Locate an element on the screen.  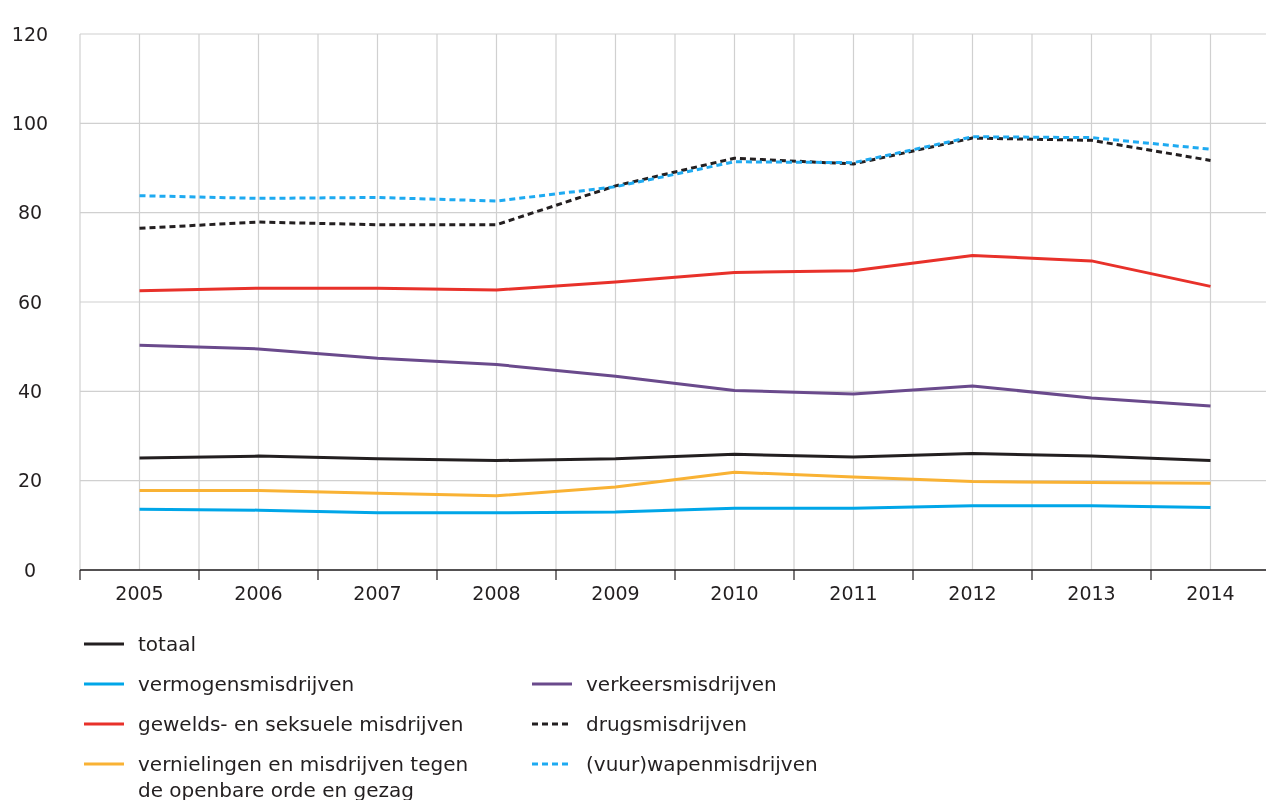
x-tick-label: 2011 is located at coordinates (853, 593).